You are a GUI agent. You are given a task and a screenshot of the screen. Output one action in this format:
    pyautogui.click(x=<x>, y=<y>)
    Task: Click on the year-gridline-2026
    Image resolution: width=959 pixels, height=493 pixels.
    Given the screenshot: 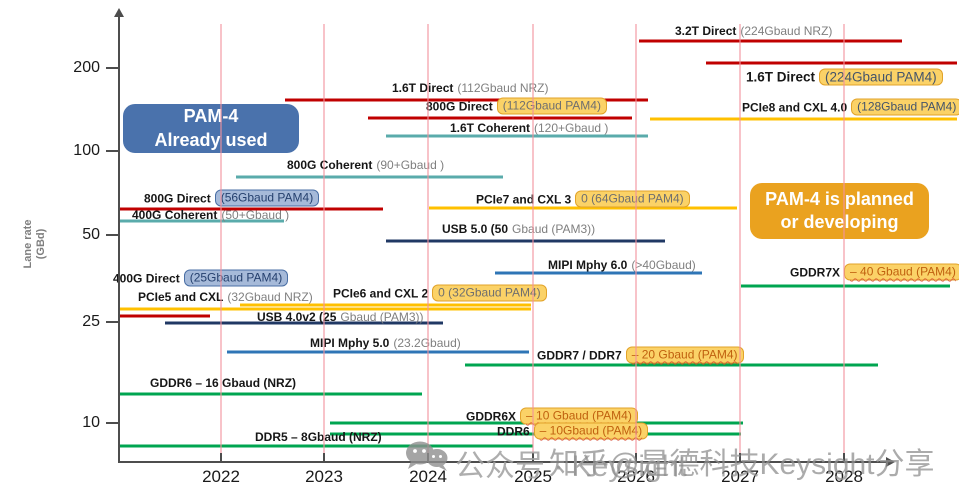 What is the action you would take?
    pyautogui.click(x=636, y=242)
    